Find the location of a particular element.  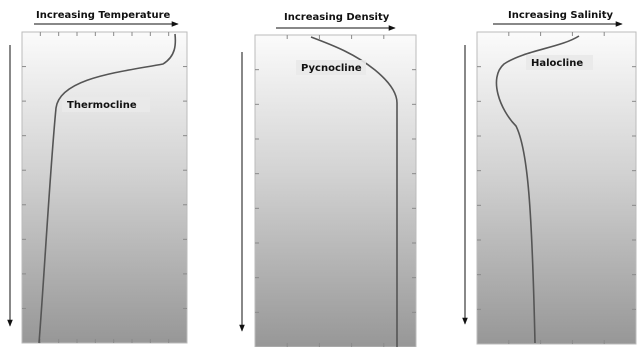

pycnocline-label: Pycnocline is located at coordinates (331, 68).